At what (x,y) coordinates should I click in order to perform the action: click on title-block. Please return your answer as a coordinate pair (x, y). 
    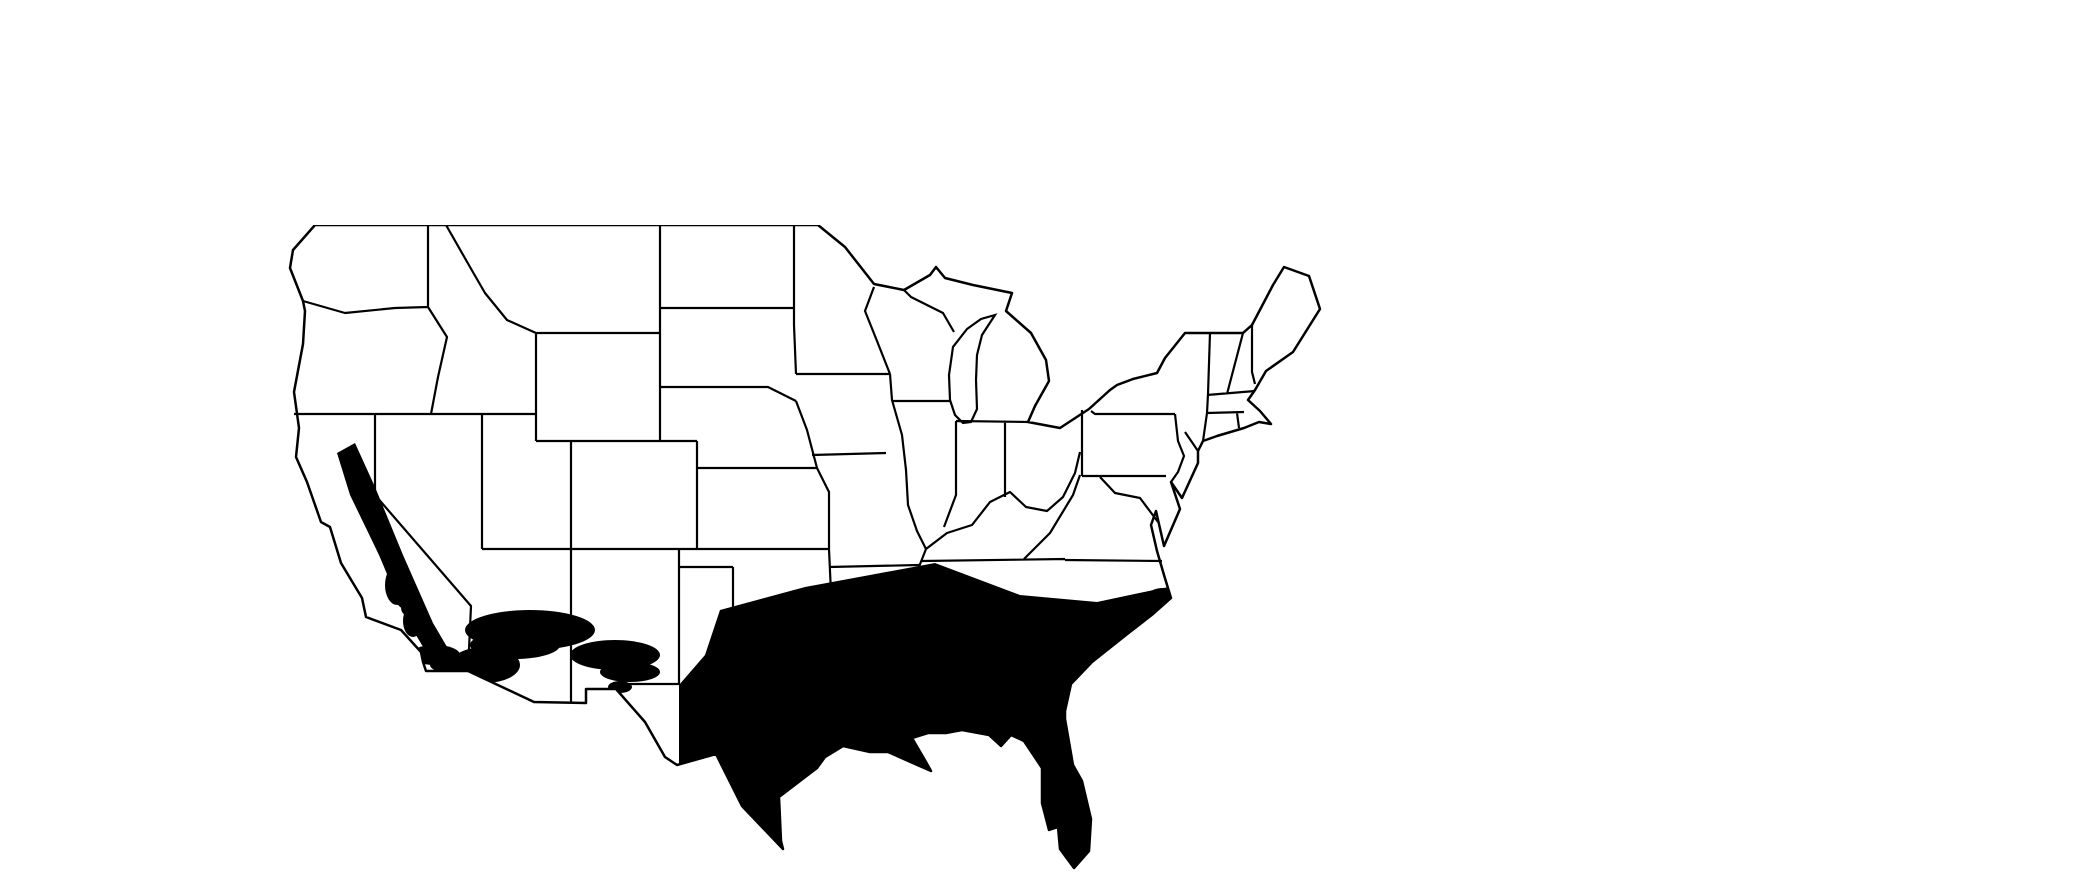
    Looking at the image, I should click on (897, 29).